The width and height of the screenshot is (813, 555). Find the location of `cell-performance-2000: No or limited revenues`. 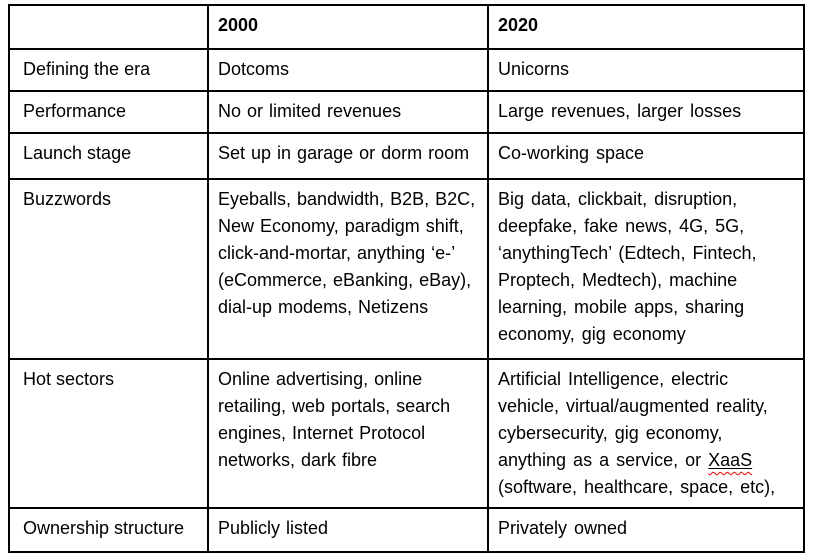

cell-performance-2000: No or limited revenues is located at coordinates (348, 112).